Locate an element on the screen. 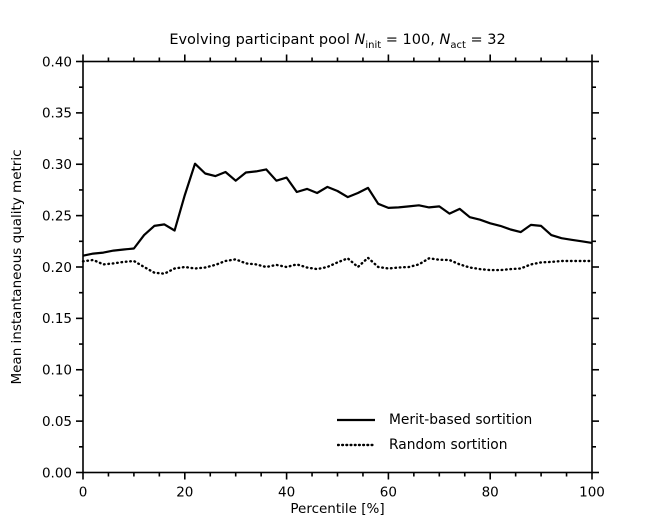 The width and height of the screenshot is (664, 532). y-tick-label: 0.35 is located at coordinates (57, 114).